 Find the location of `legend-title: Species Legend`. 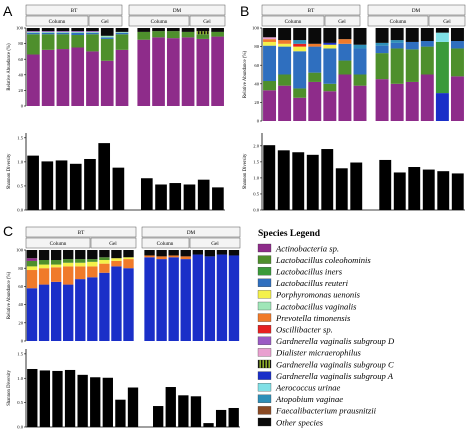

legend-title: Species Legend is located at coordinates (289, 234).